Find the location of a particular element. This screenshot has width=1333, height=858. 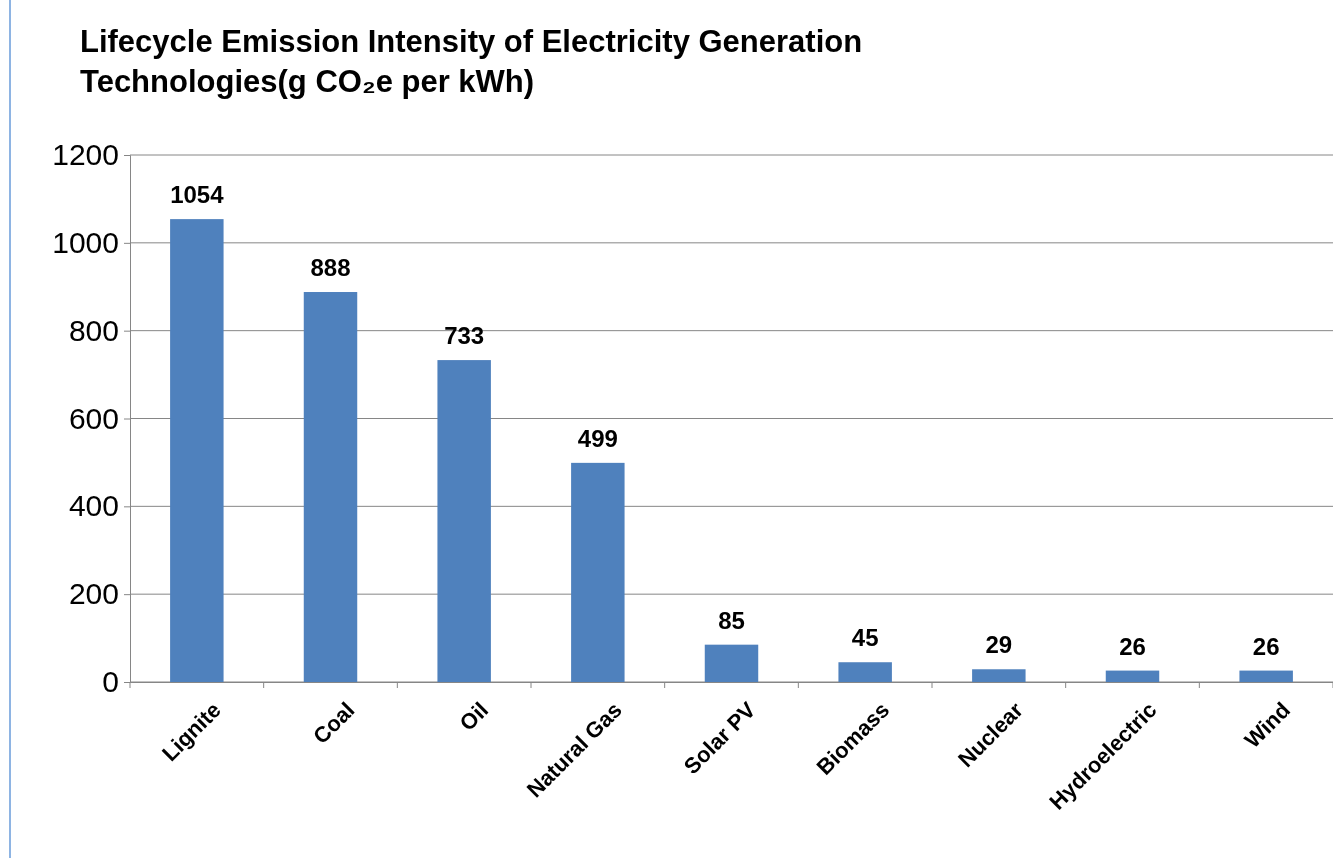

data-label: 499 is located at coordinates (597, 438).